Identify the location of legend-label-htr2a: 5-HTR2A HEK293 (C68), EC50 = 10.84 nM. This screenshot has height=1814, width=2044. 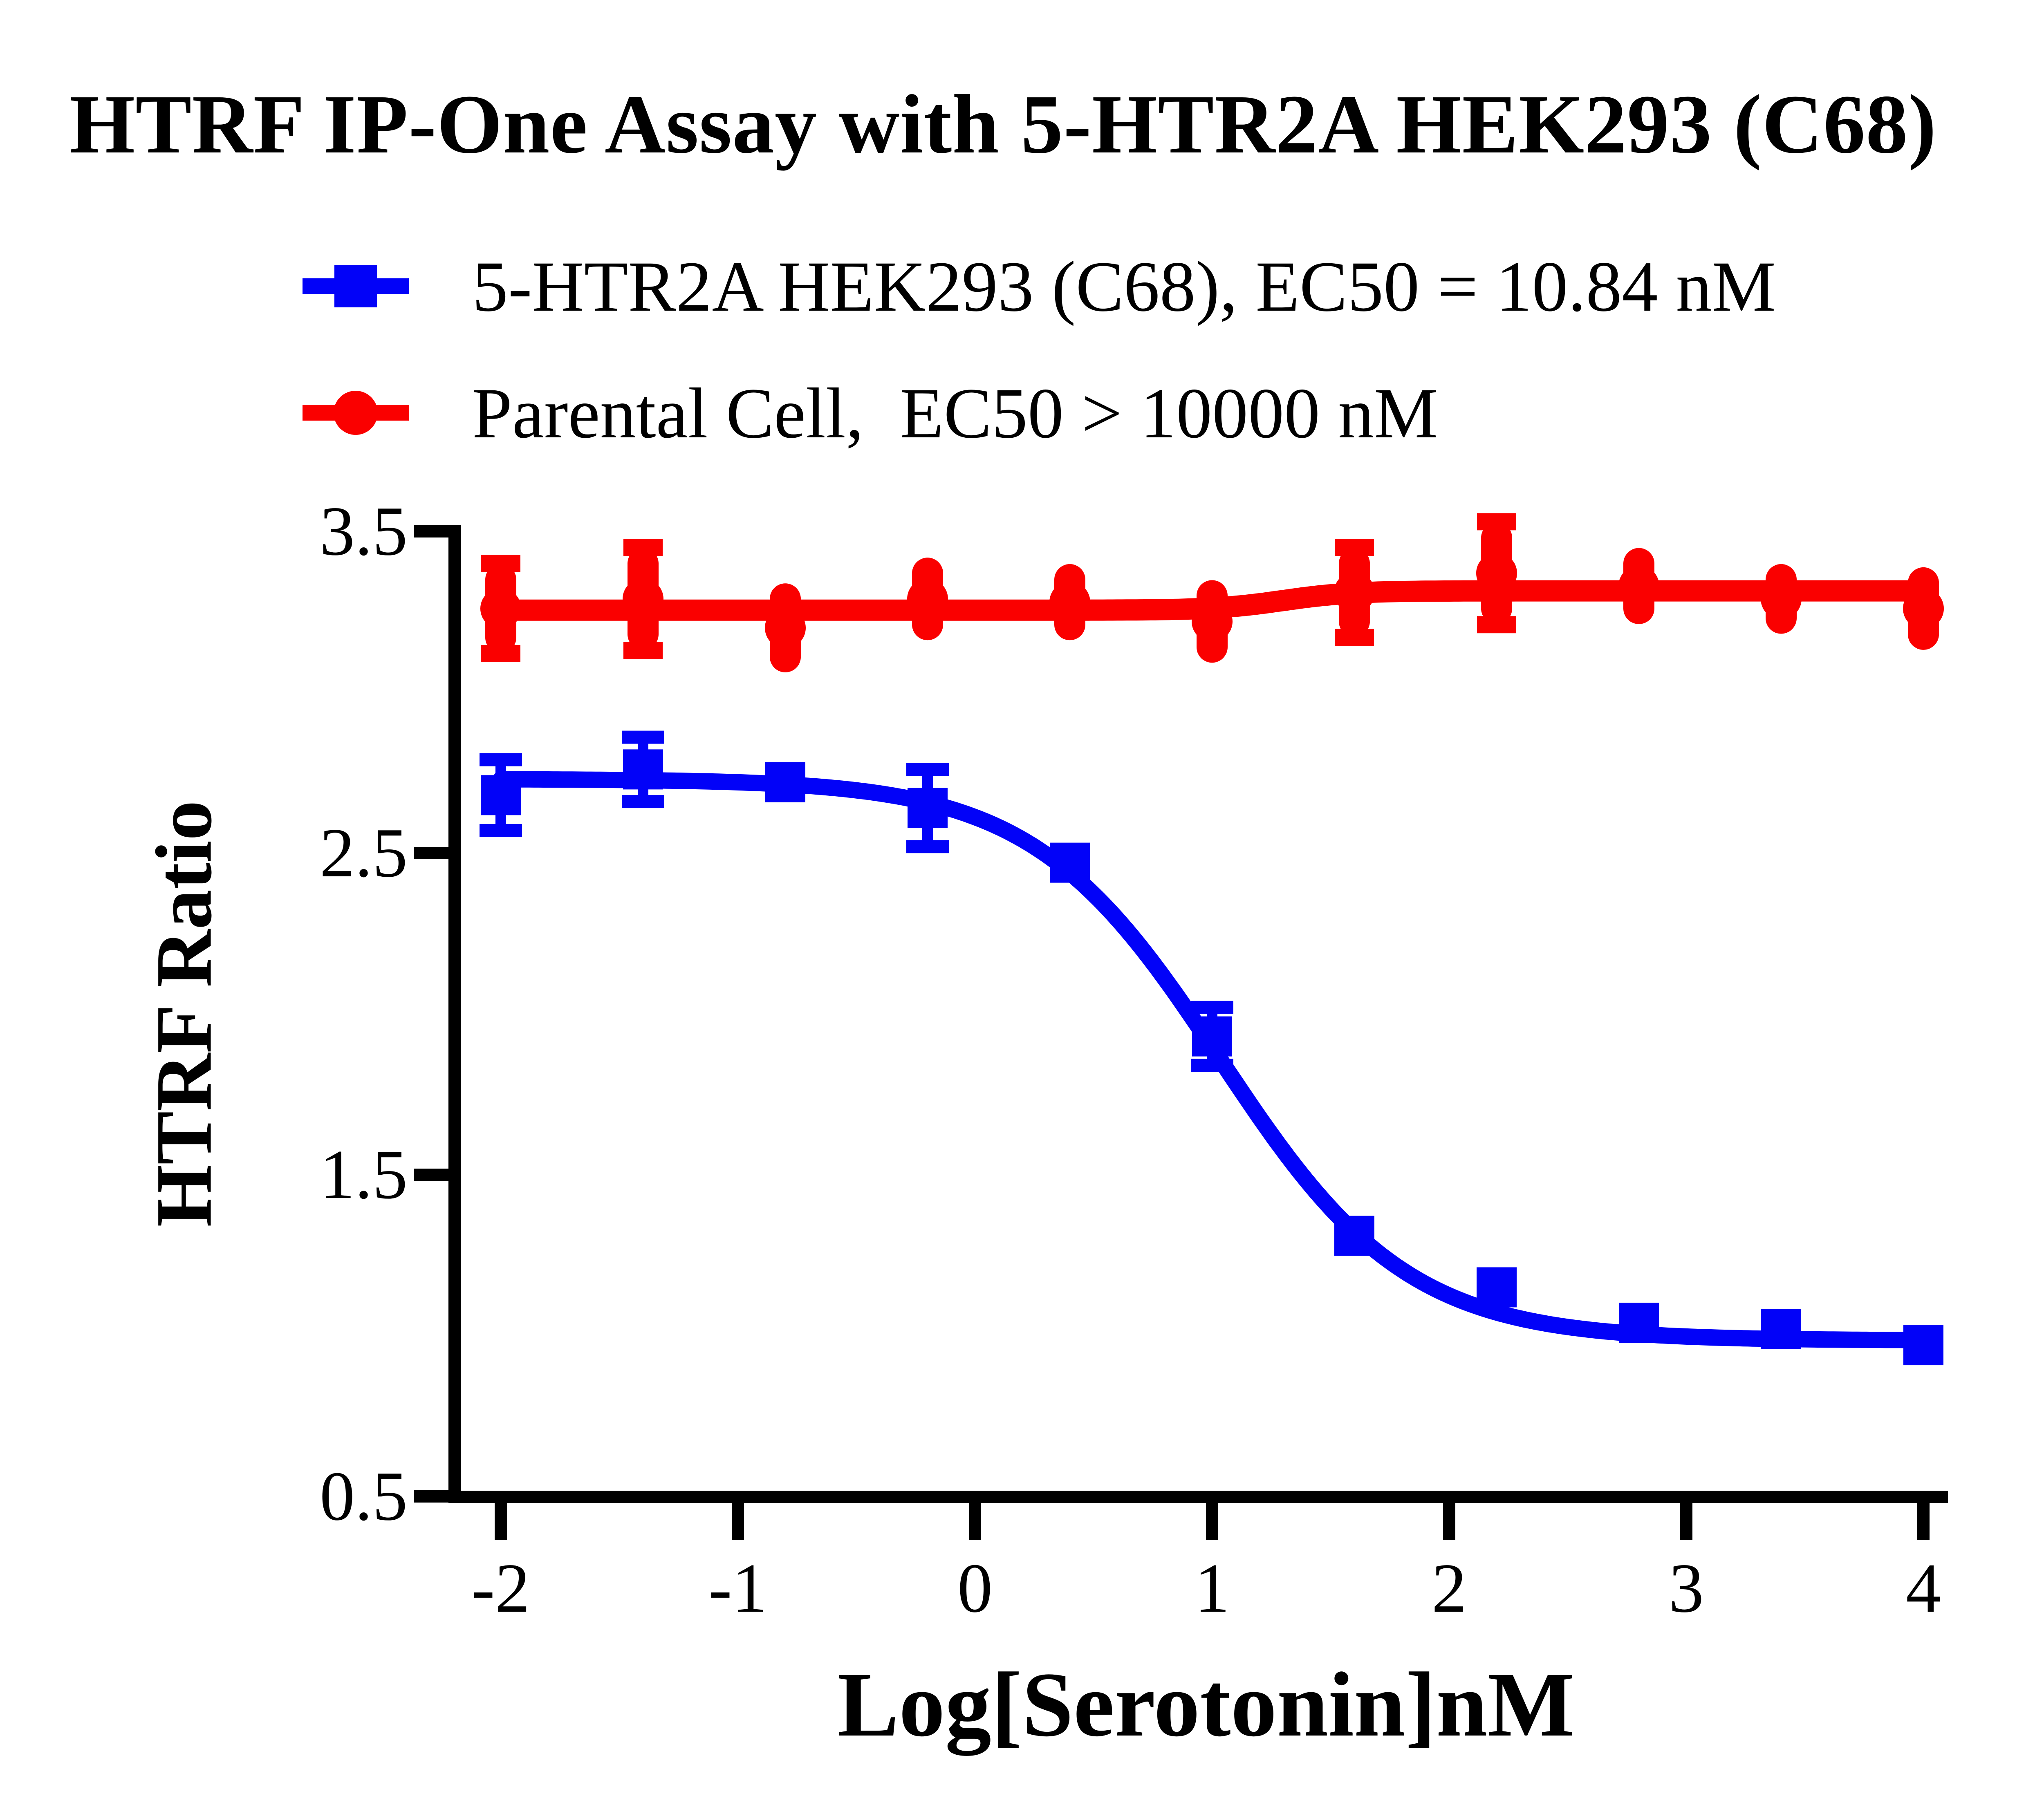
(1124, 287).